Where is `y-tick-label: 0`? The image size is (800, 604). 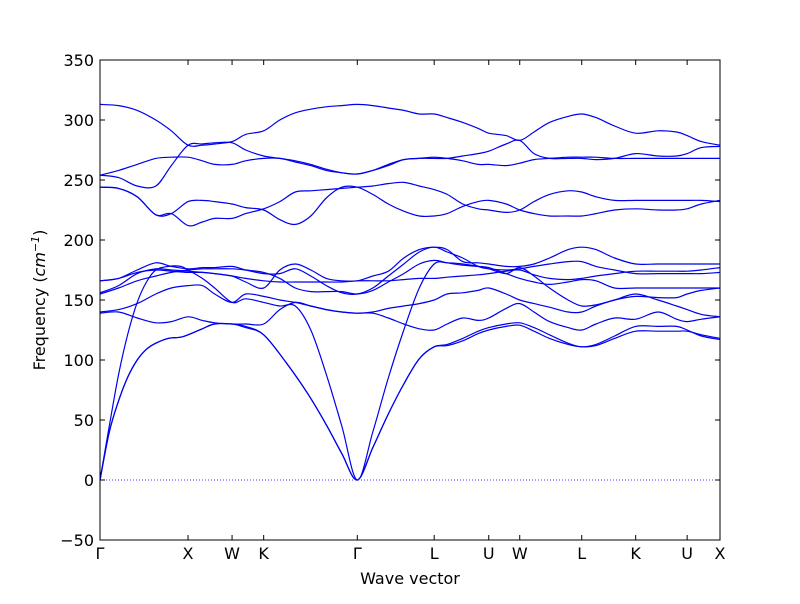 y-tick-label: 0 is located at coordinates (89, 480).